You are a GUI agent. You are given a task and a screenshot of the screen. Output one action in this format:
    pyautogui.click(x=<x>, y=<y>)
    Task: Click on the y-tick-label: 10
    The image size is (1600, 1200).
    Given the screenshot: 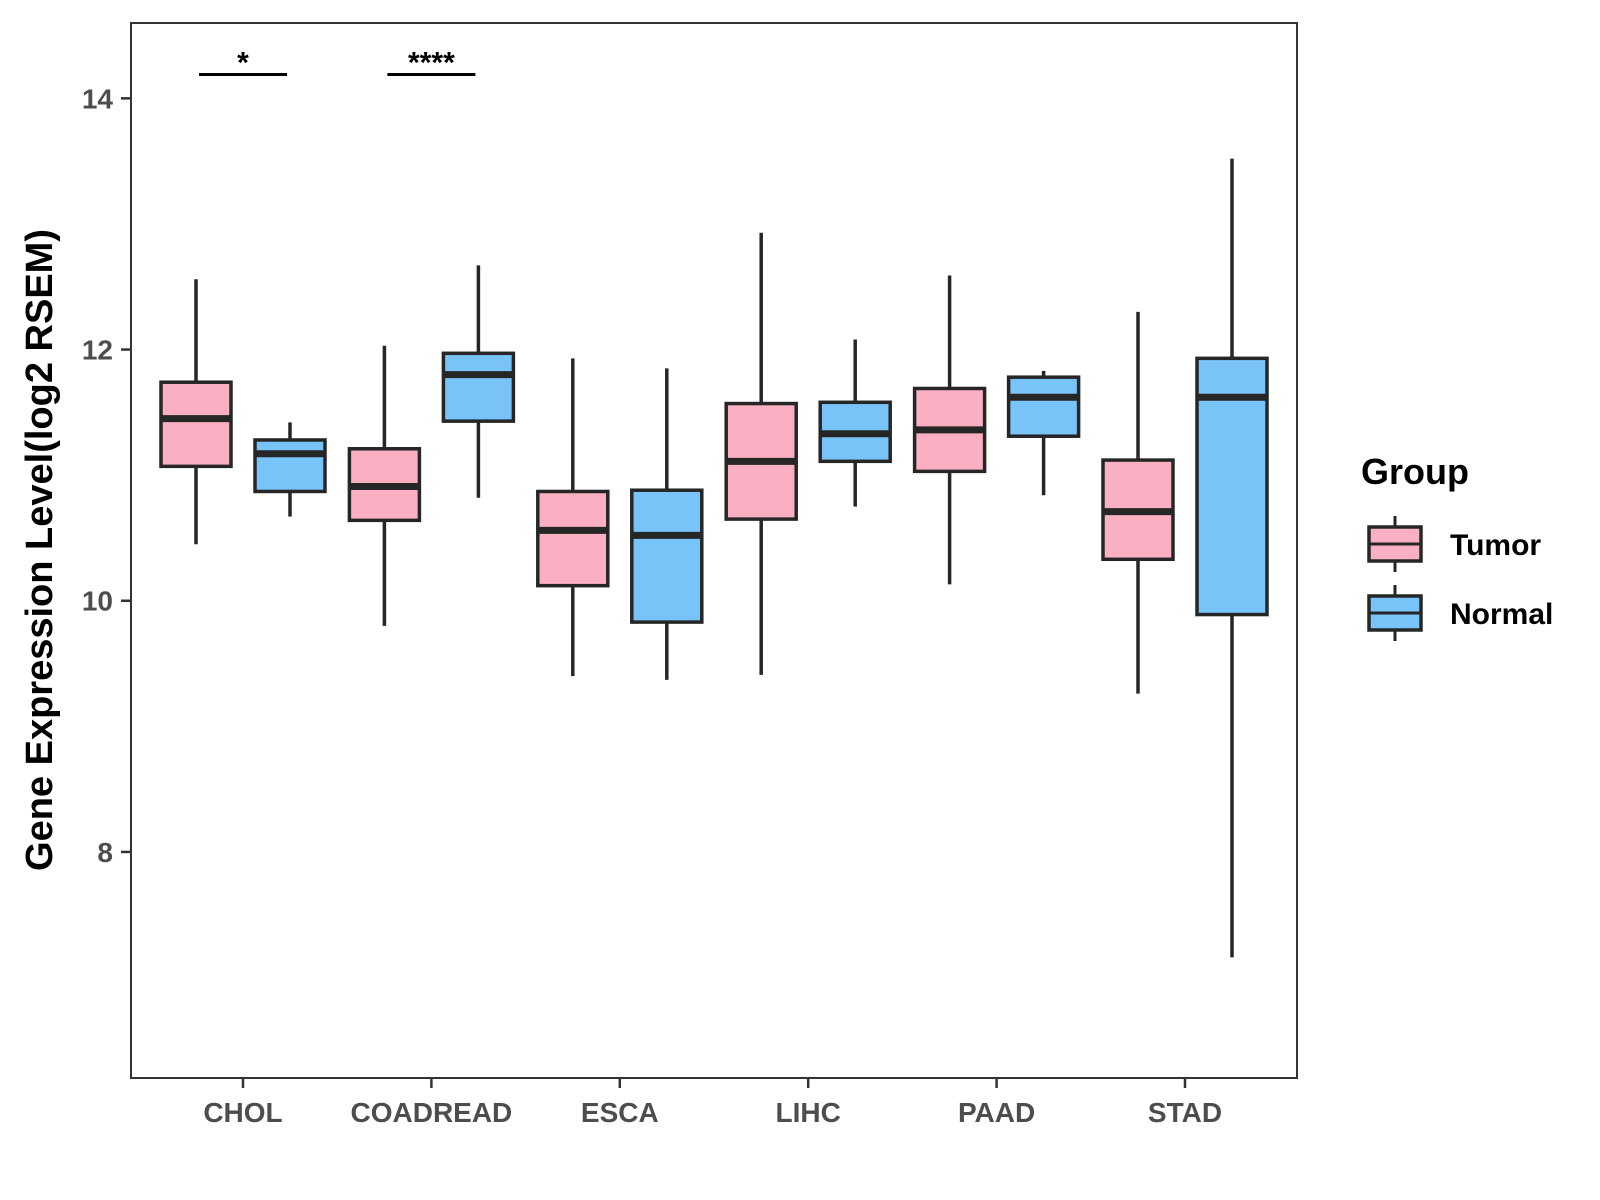 What is the action you would take?
    pyautogui.click(x=97, y=601)
    